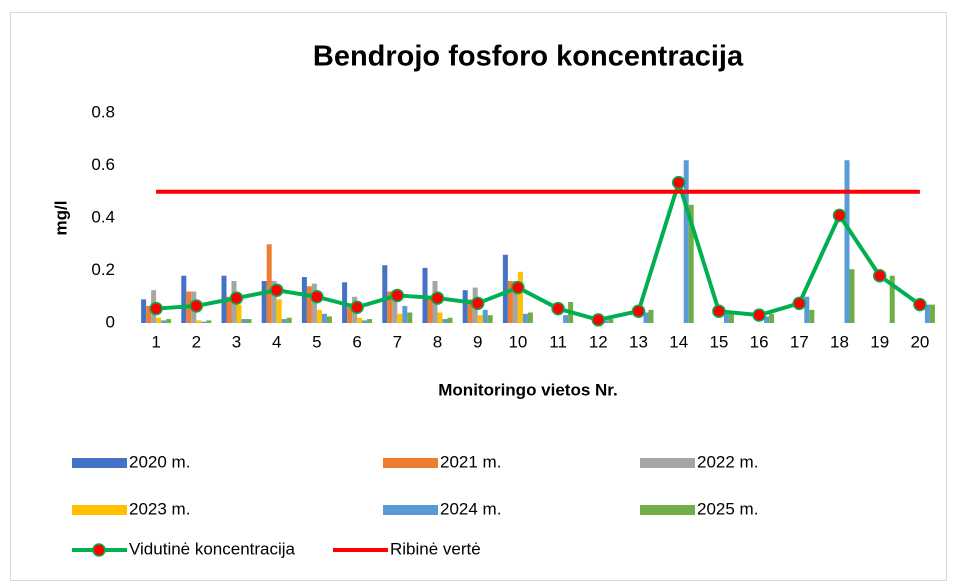 Image resolution: width=957 pixels, height=581 pixels. What do you see at coordinates (103, 269) in the screenshot?
I see `y-tick-label: 0.2` at bounding box center [103, 269].